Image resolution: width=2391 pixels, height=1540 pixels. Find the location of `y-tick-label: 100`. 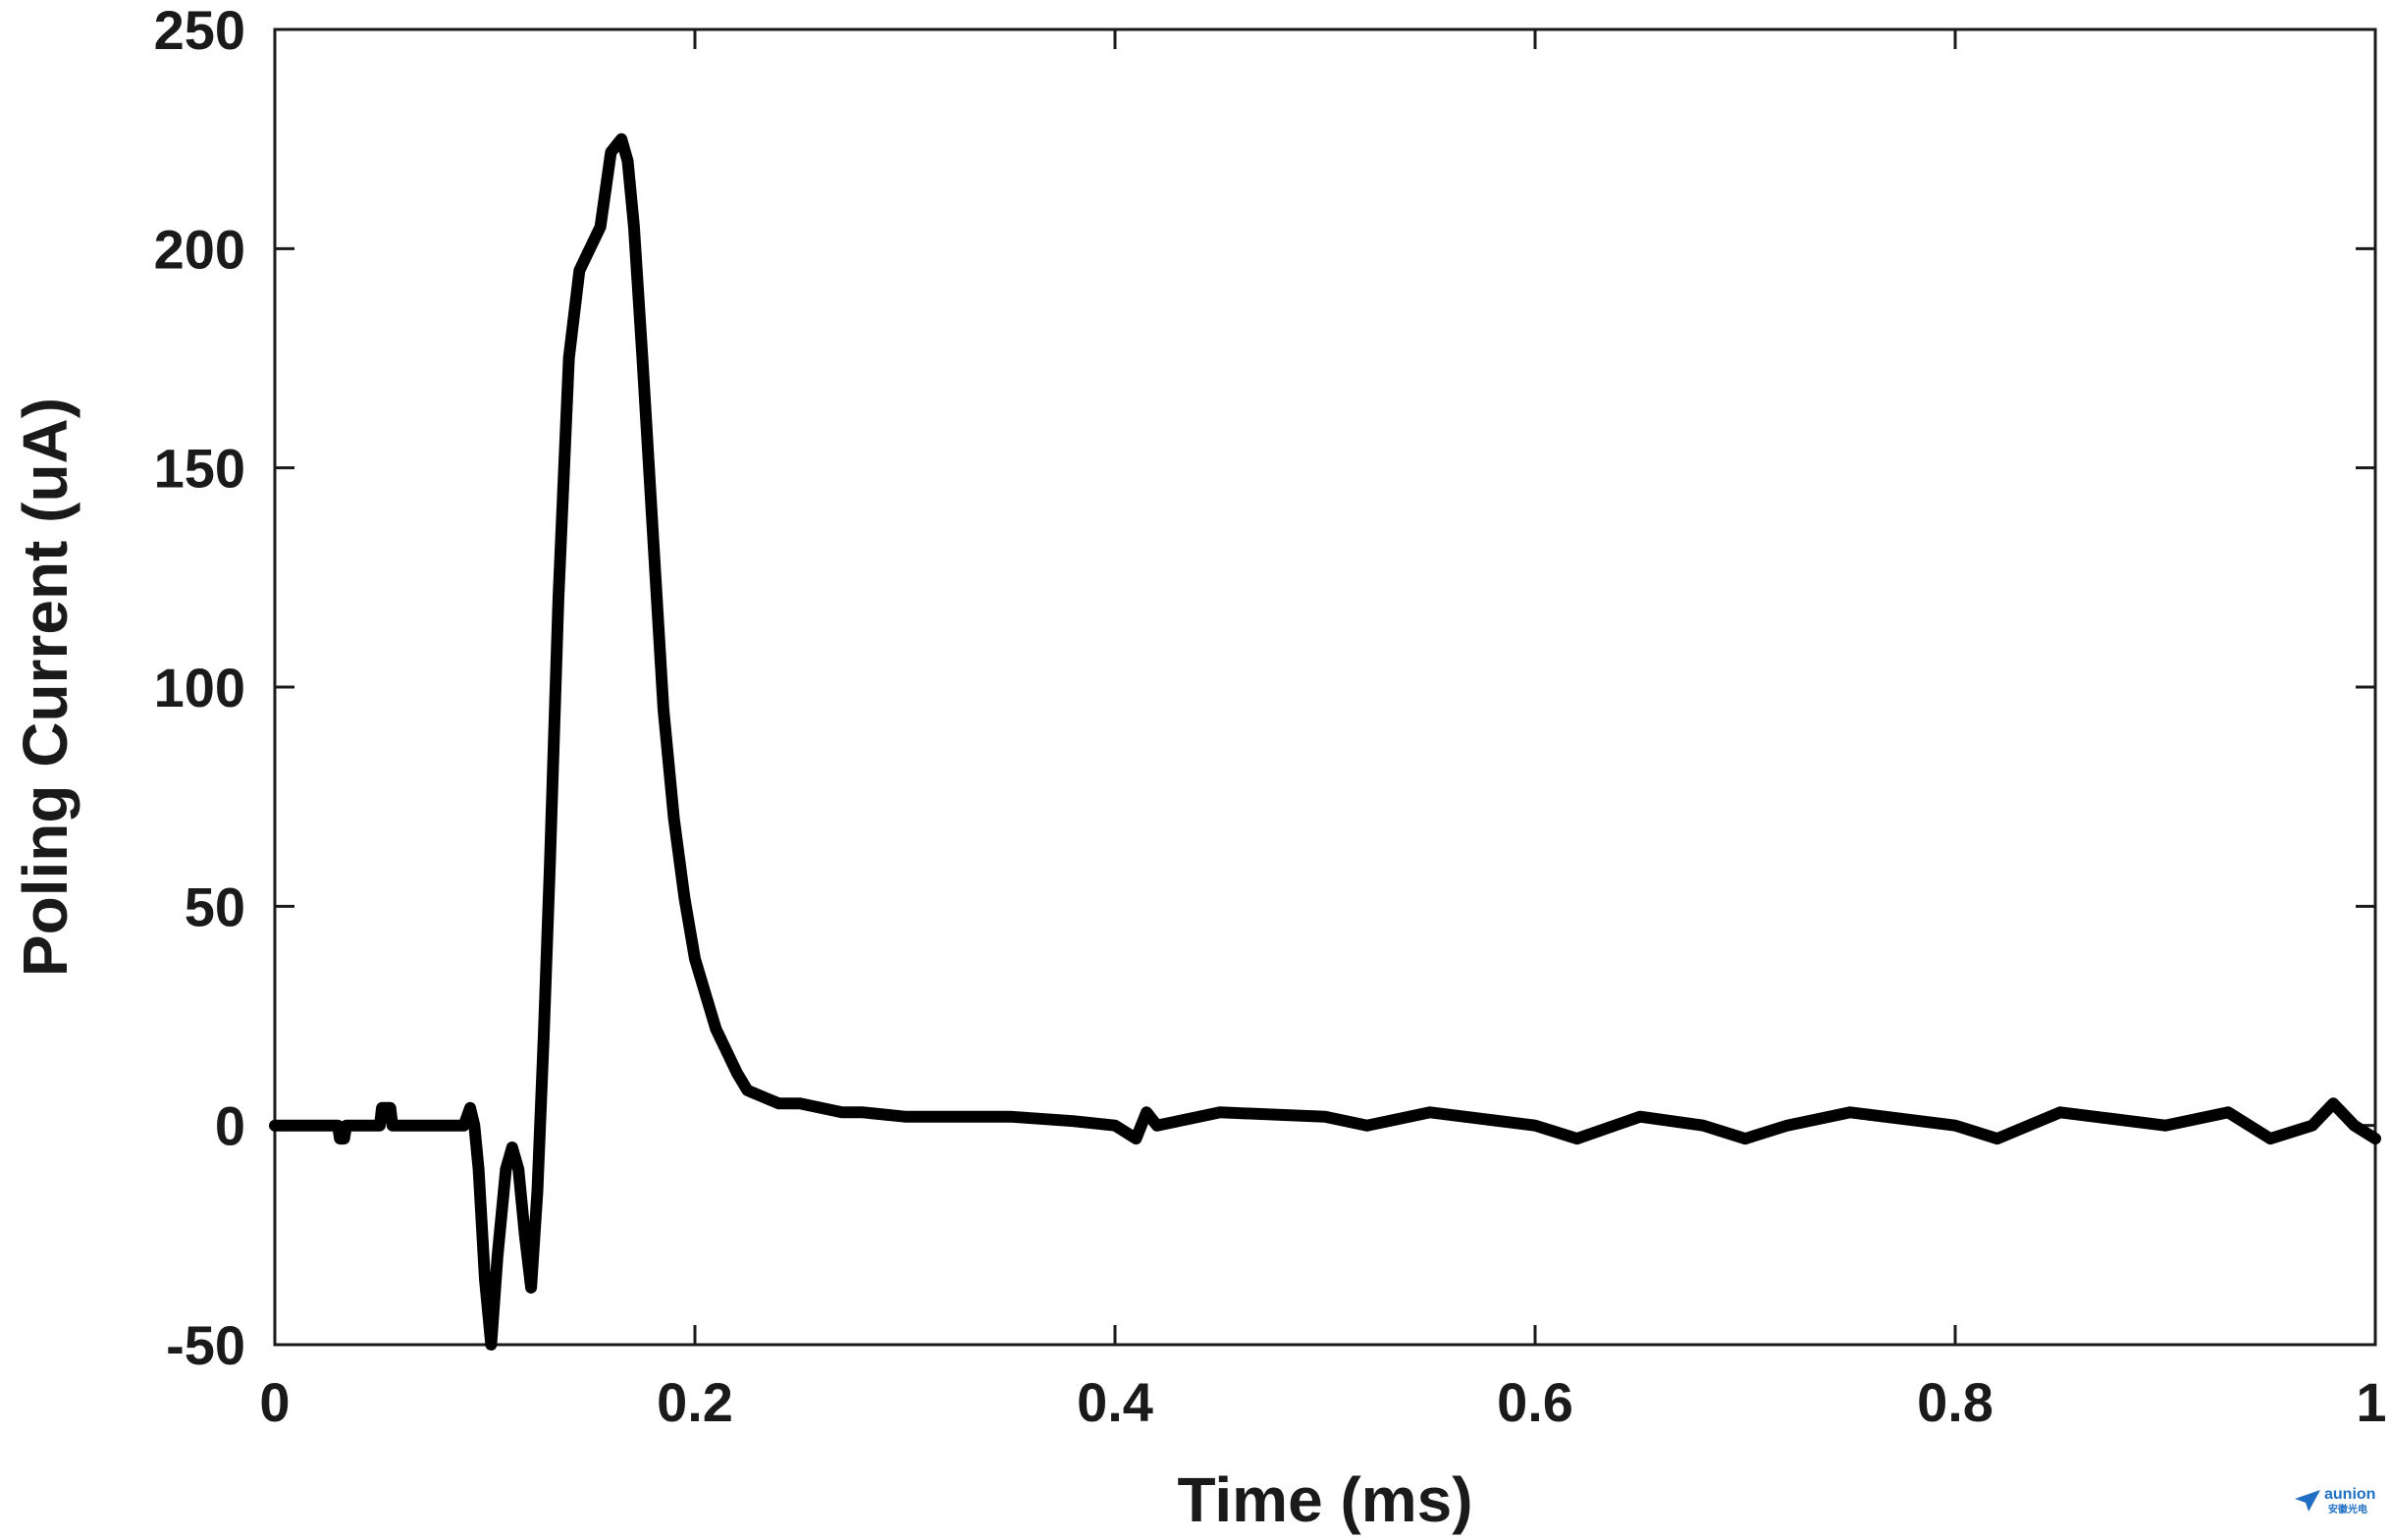

y-tick-label: 100 is located at coordinates (199, 687).